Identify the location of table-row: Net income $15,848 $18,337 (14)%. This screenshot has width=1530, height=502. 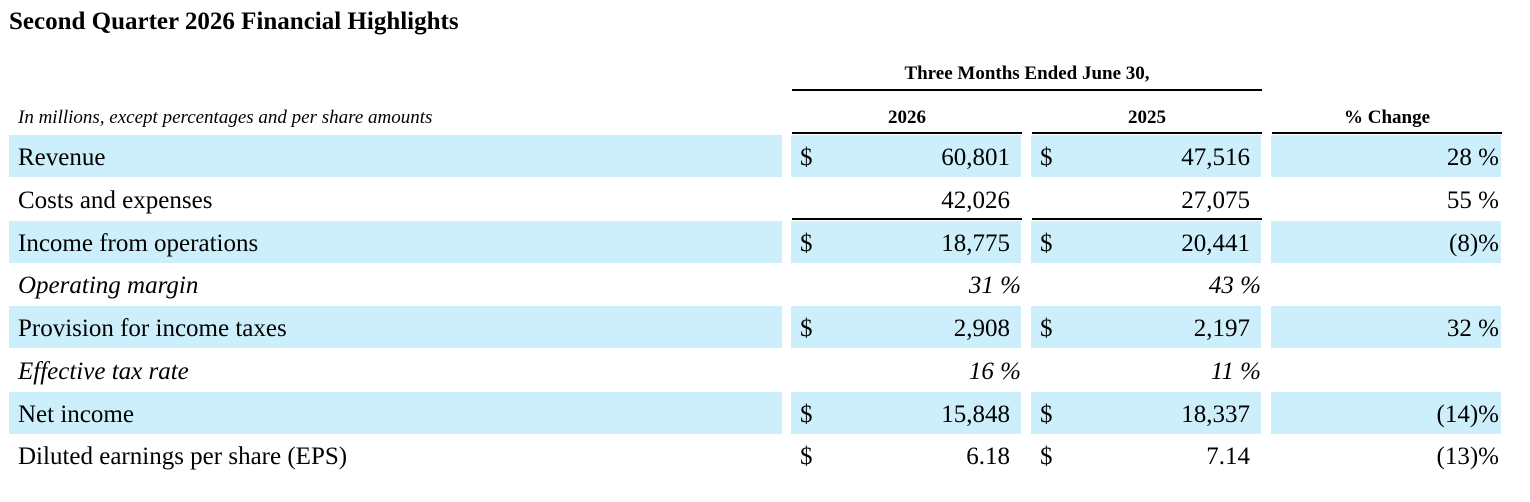
(755, 412).